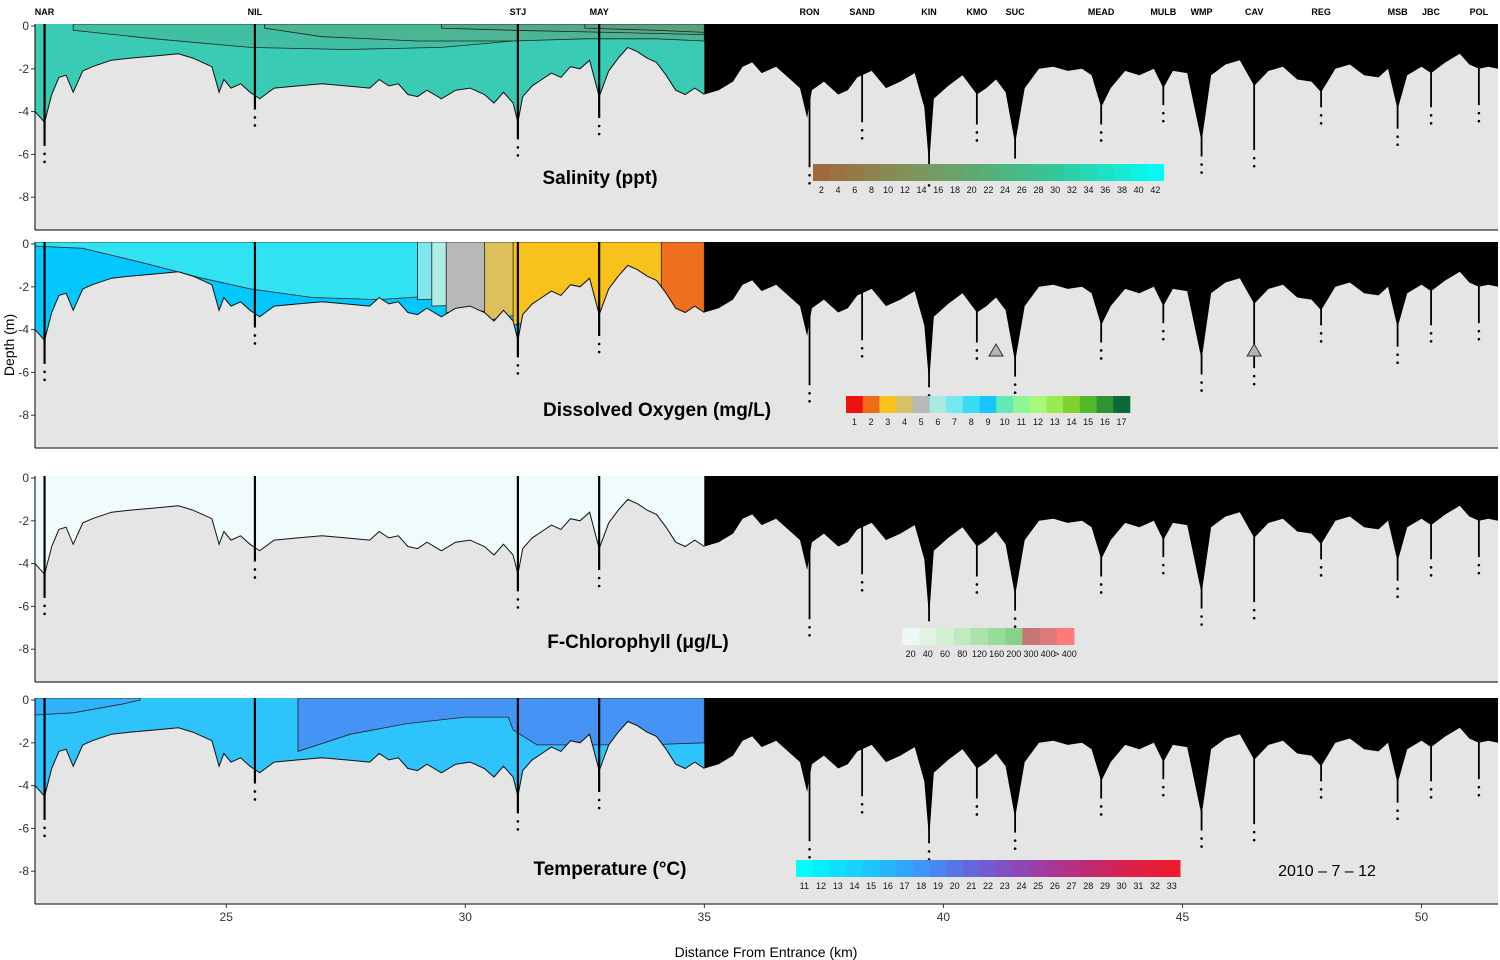 This screenshot has height=960, width=1500. What do you see at coordinates (1022, 190) in the screenshot?
I see `legend-label: 26` at bounding box center [1022, 190].